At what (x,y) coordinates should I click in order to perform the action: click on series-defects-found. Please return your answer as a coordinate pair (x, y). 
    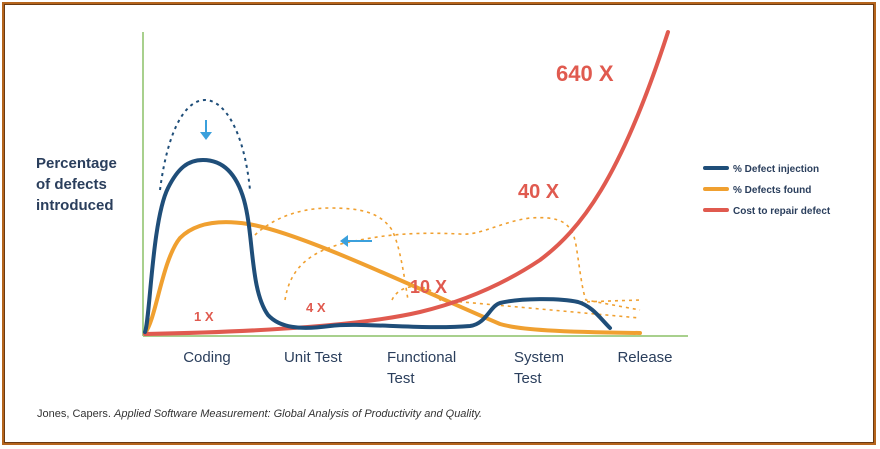
    Looking at the image, I should click on (392, 277).